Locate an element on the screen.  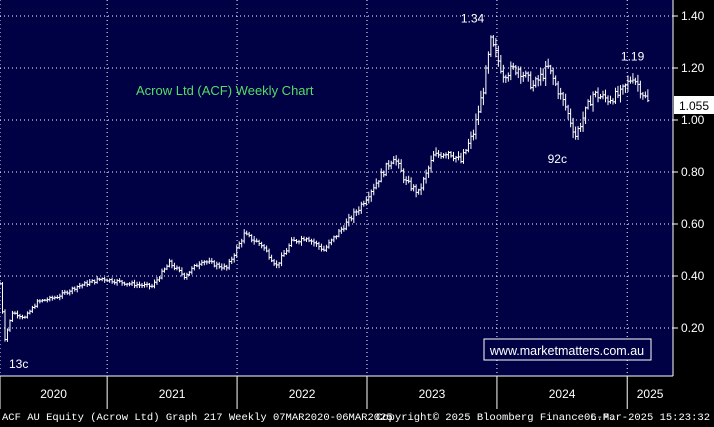
x-tick-label: 2024 is located at coordinates (562, 394).